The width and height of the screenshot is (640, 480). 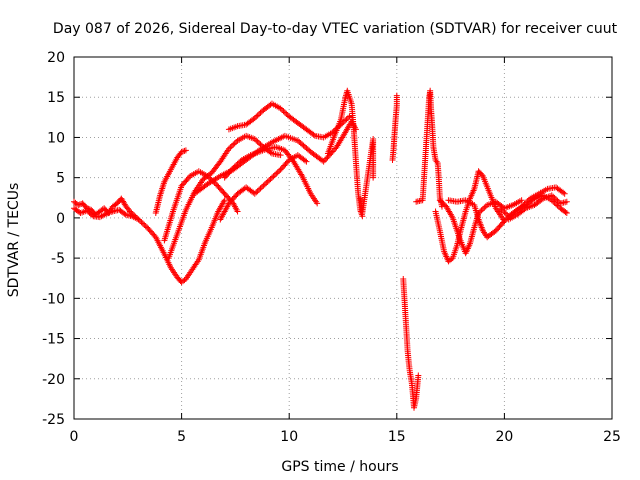 What do you see at coordinates (339, 467) in the screenshot?
I see `x-axis-label: GPS time / hours` at bounding box center [339, 467].